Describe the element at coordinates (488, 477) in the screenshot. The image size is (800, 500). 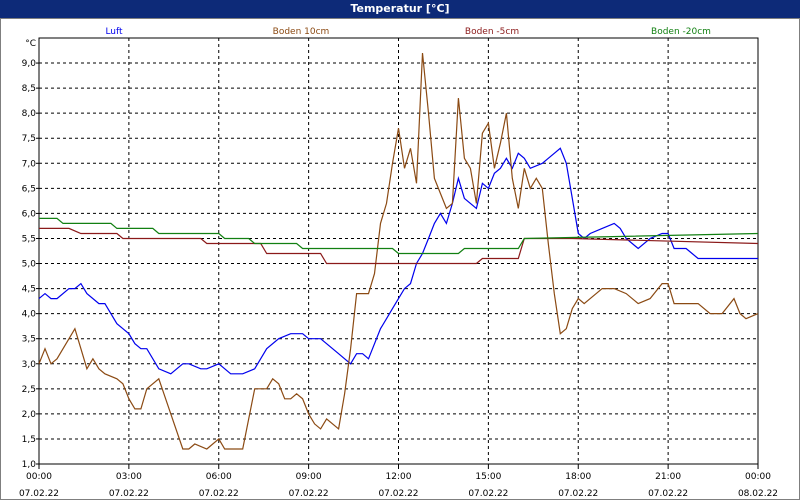
I see `x-tick-time-label: 15:00` at that location.